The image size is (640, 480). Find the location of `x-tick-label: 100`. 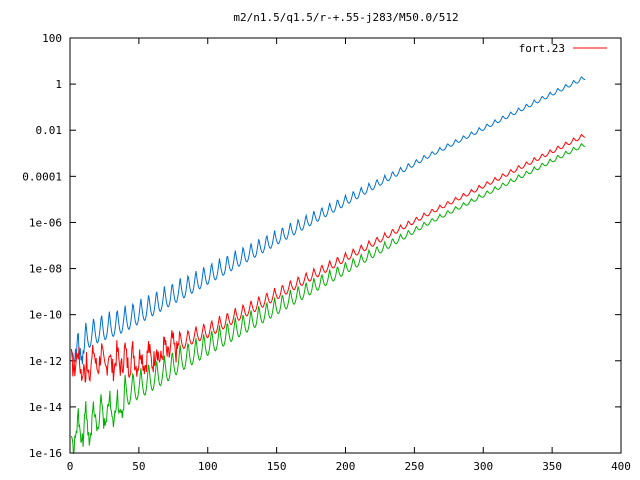

x-tick-label: 100 is located at coordinates (208, 466).